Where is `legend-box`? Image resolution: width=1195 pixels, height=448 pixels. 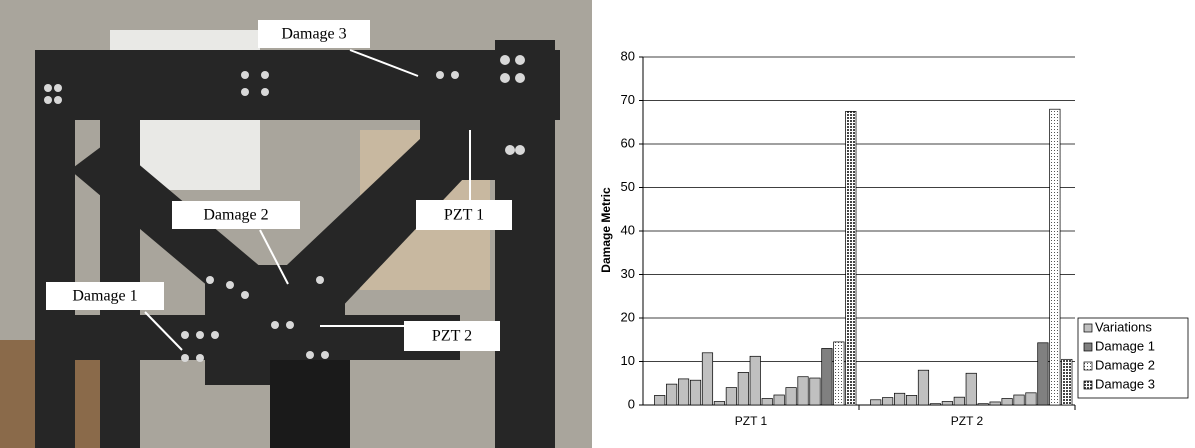 legend-box is located at coordinates (1133, 358).